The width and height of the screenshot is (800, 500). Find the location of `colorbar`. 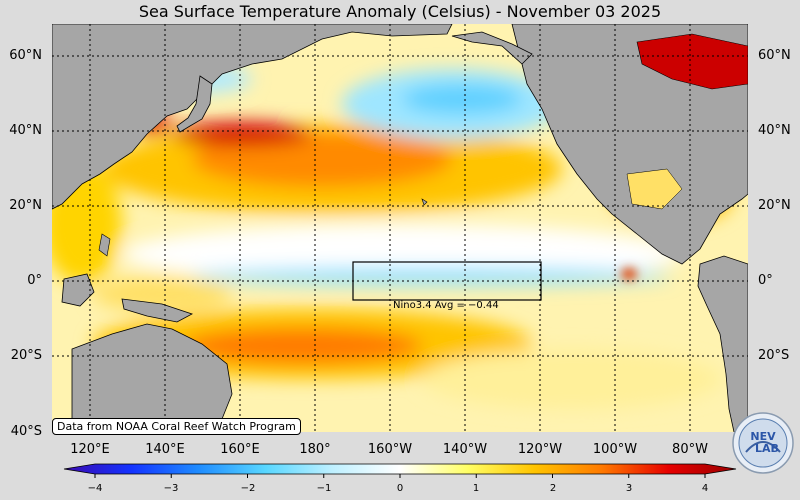

colorbar is located at coordinates (400, 470).